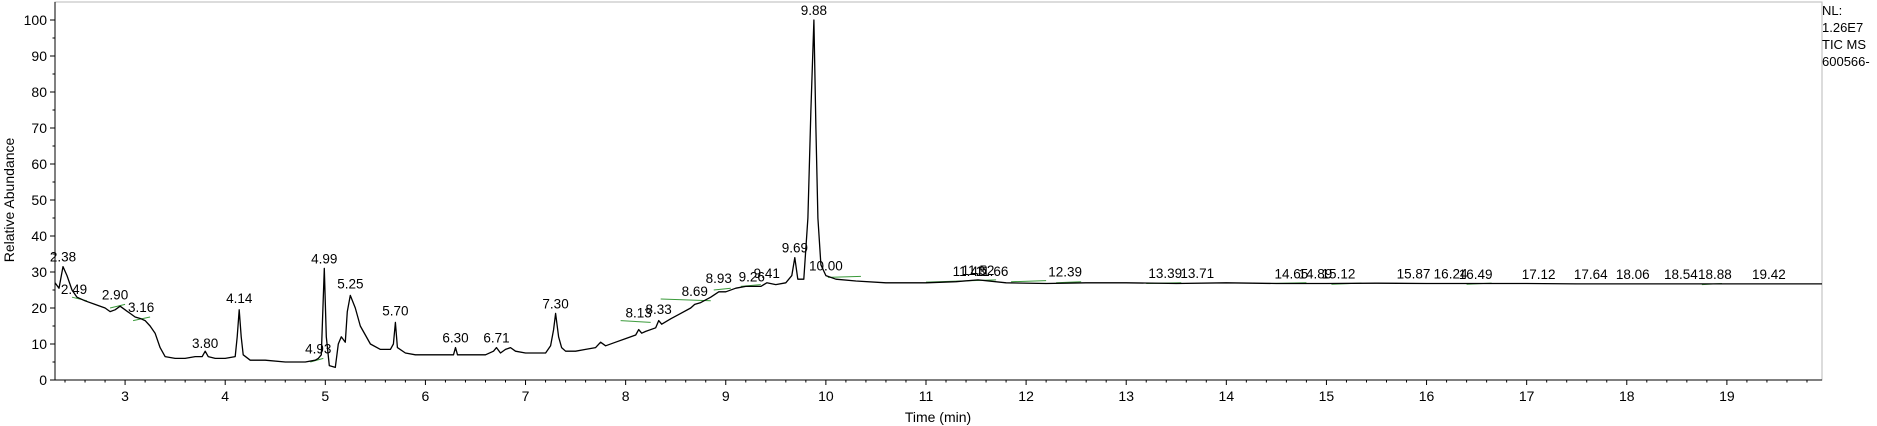  I want to click on peak-label-18: 9.41, so click(767, 273).